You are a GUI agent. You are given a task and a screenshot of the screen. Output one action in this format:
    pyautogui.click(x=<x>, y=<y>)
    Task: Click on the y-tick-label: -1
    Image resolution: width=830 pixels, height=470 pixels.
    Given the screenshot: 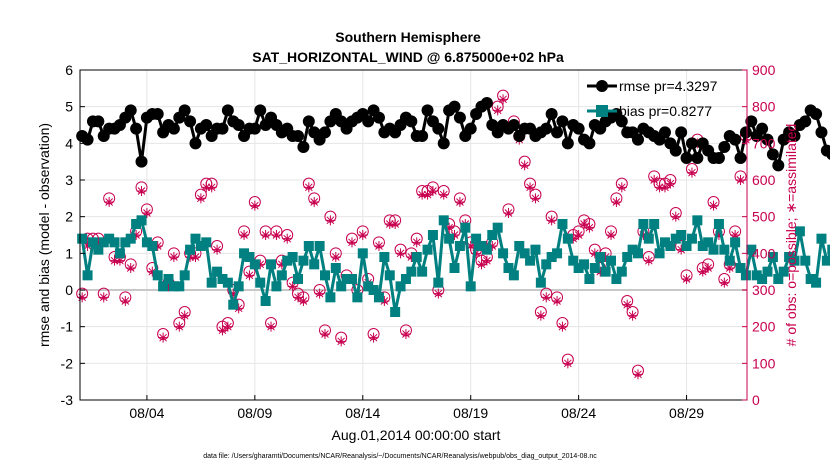 What is the action you would take?
    pyautogui.click(x=67, y=327)
    